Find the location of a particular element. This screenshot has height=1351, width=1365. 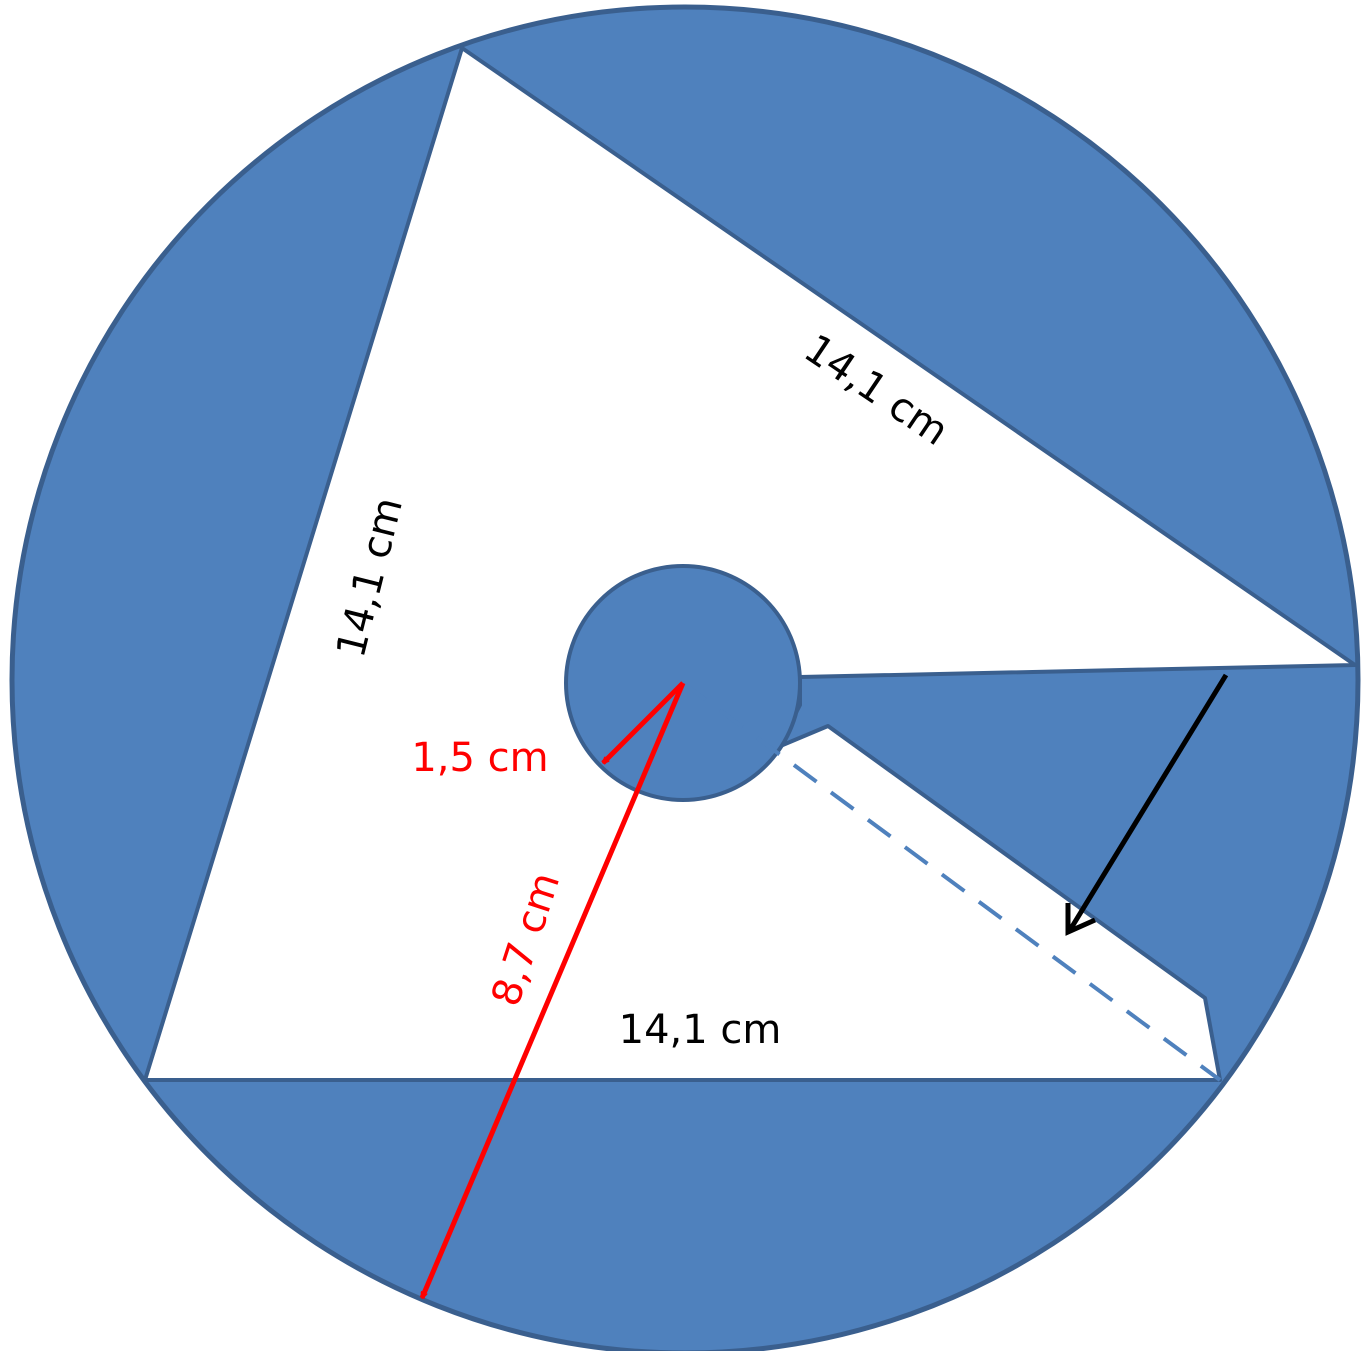

fold-arrow is located at coordinates (1147, 804).